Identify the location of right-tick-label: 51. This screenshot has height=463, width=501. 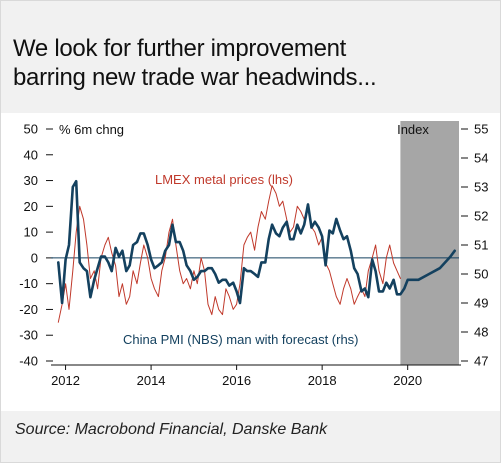
(481, 245).